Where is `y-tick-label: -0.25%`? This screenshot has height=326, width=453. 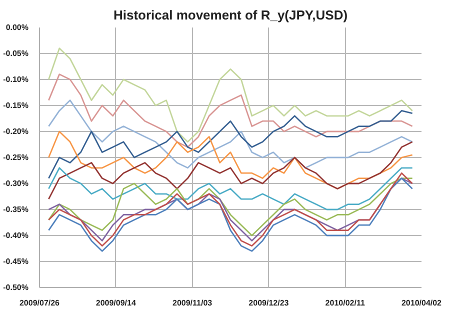 y-tick-label: -0.25% is located at coordinates (16, 157).